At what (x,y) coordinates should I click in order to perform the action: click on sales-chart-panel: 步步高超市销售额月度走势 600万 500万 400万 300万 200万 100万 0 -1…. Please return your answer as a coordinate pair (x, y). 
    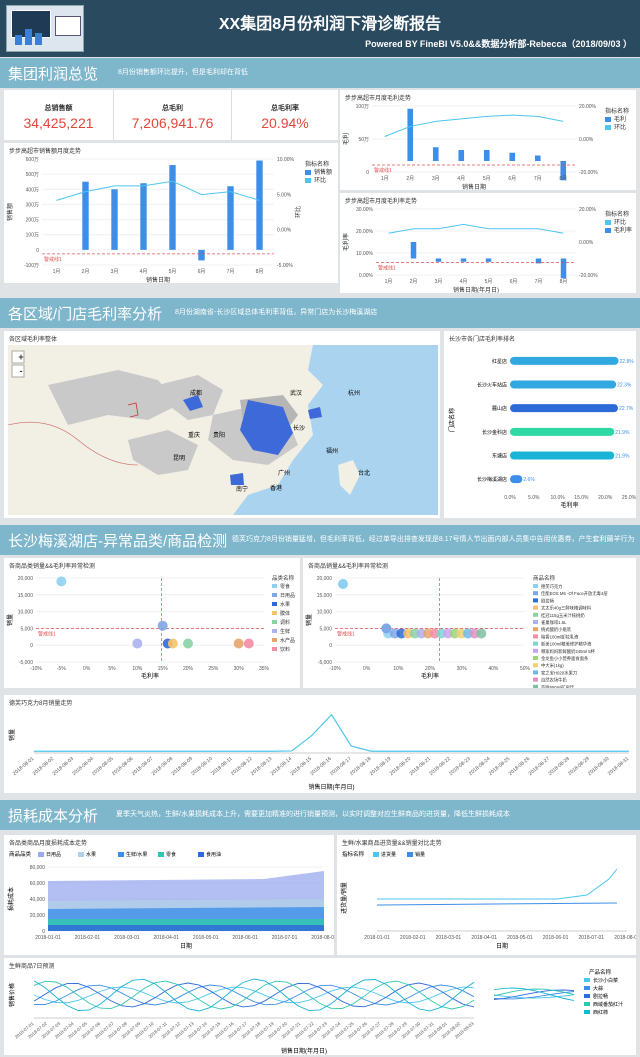
    Looking at the image, I should click on (171, 213).